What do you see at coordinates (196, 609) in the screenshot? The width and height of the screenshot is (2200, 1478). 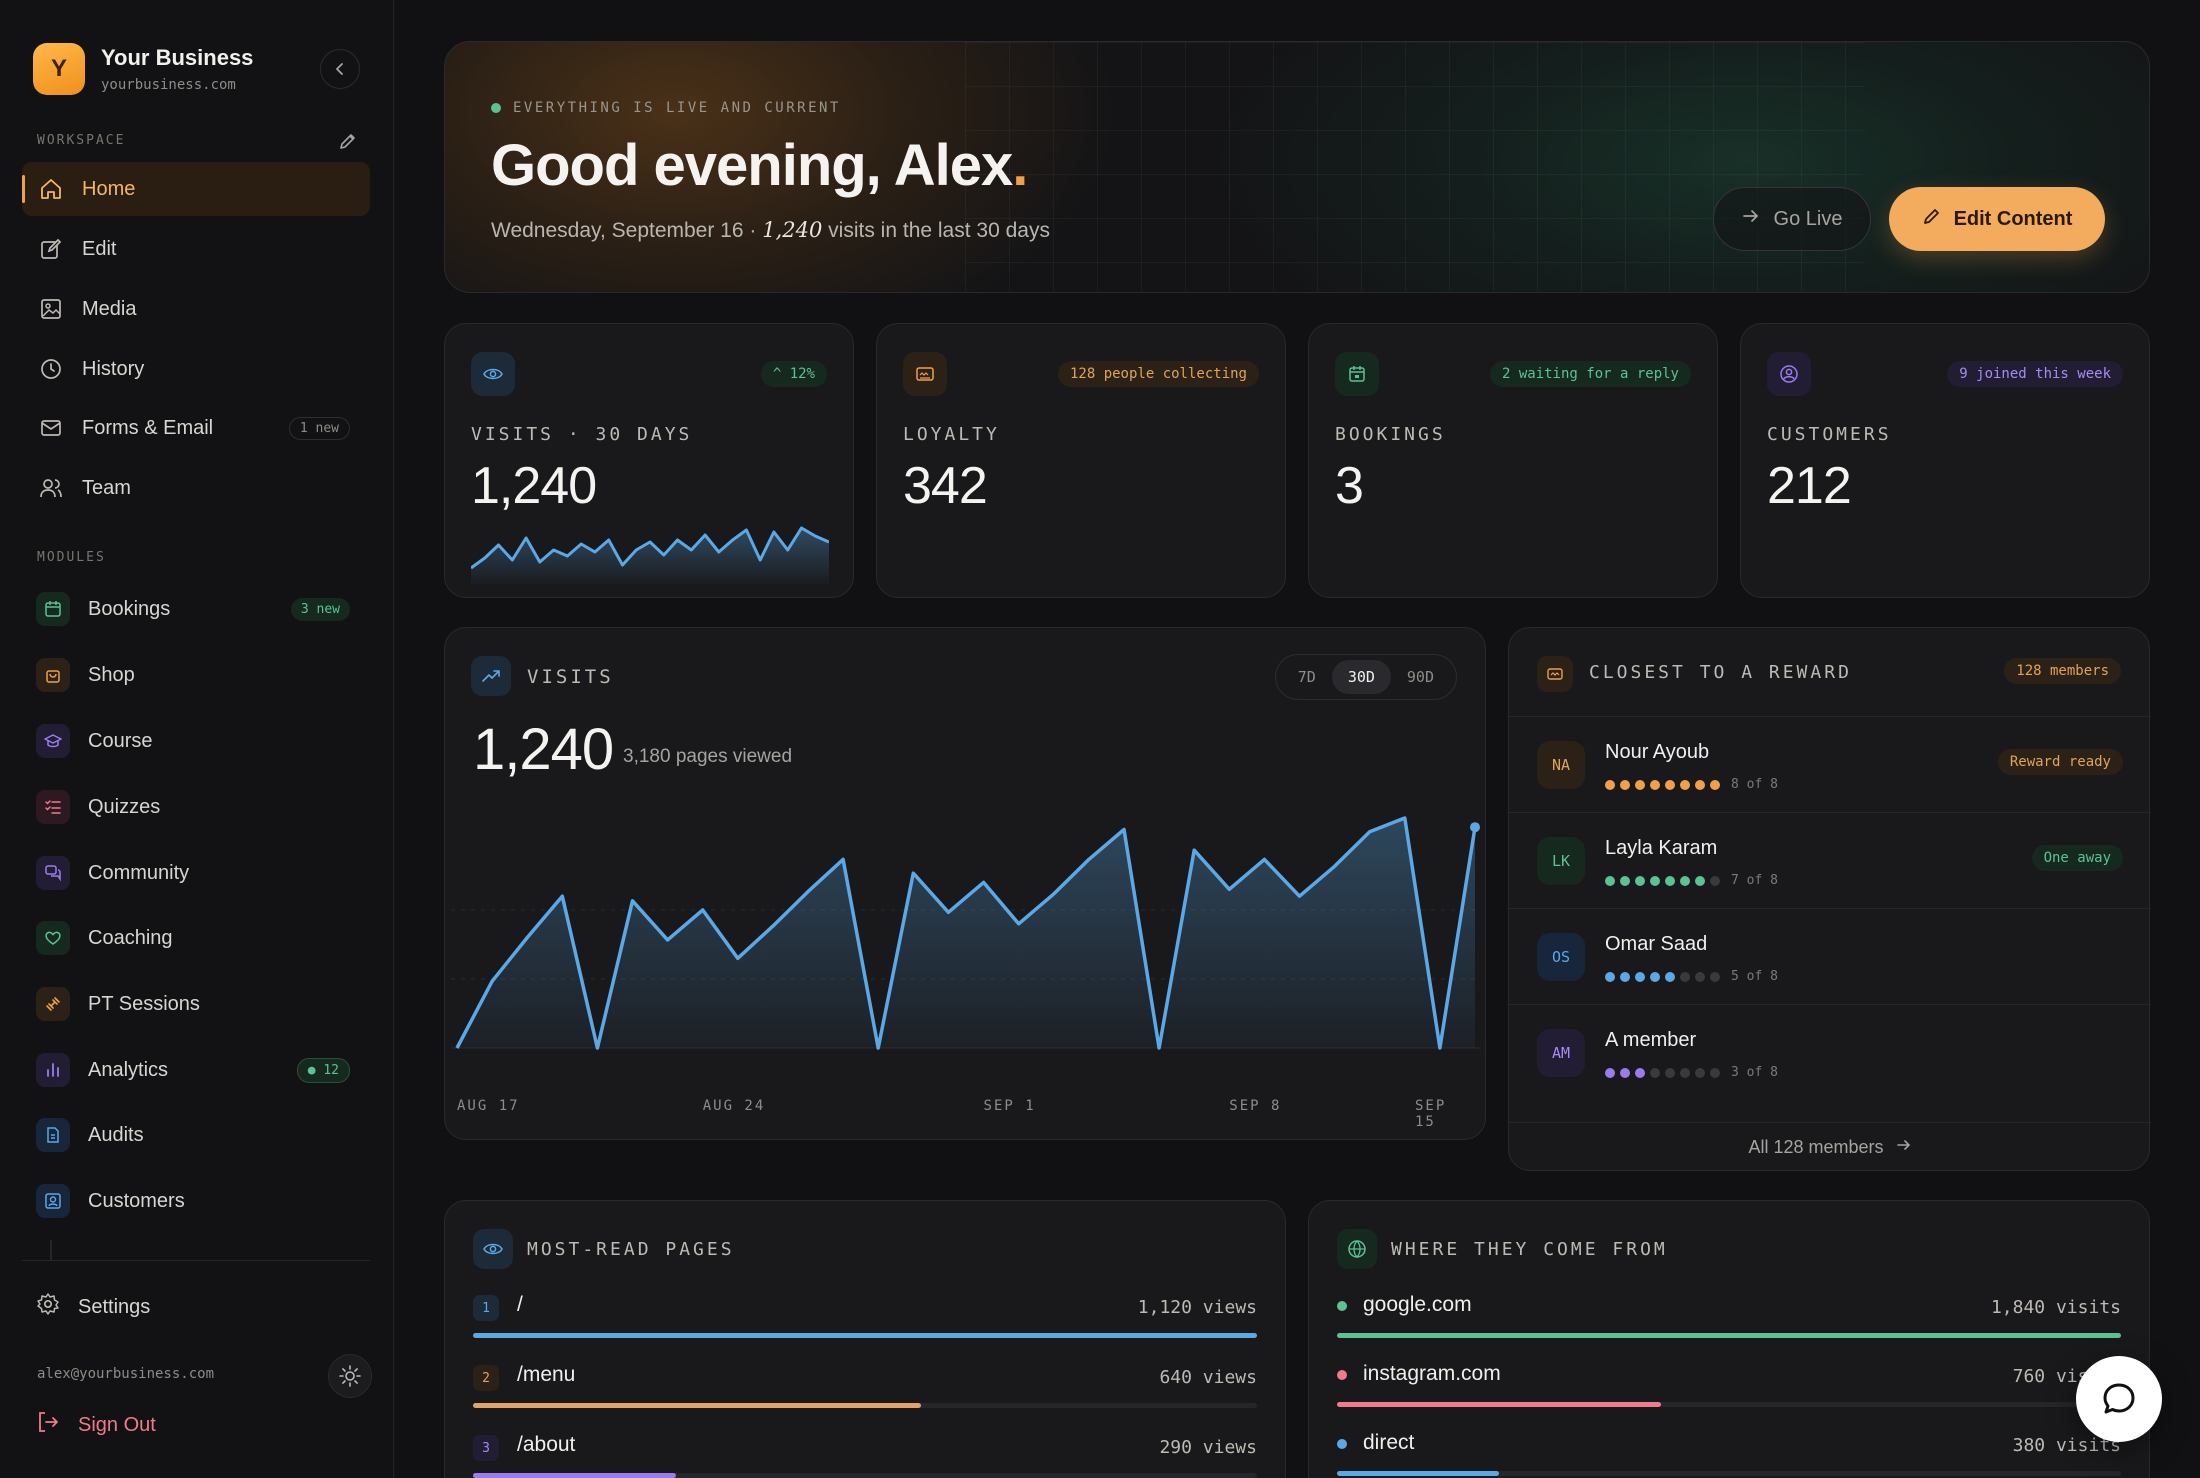 I see `sidebar-item-bookings: Bookings 3 new` at bounding box center [196, 609].